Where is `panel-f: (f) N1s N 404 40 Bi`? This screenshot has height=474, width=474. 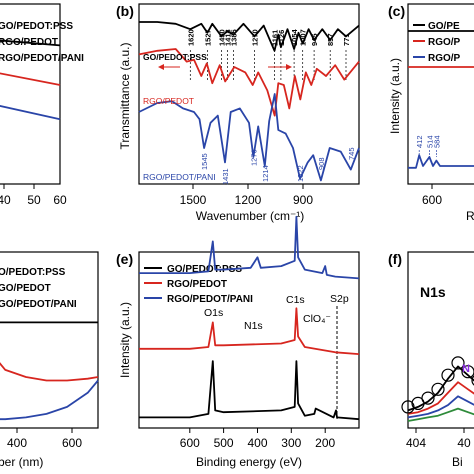
panel-f: (f) N1s N 404 40 Bi is located at coordinates (431, 360).